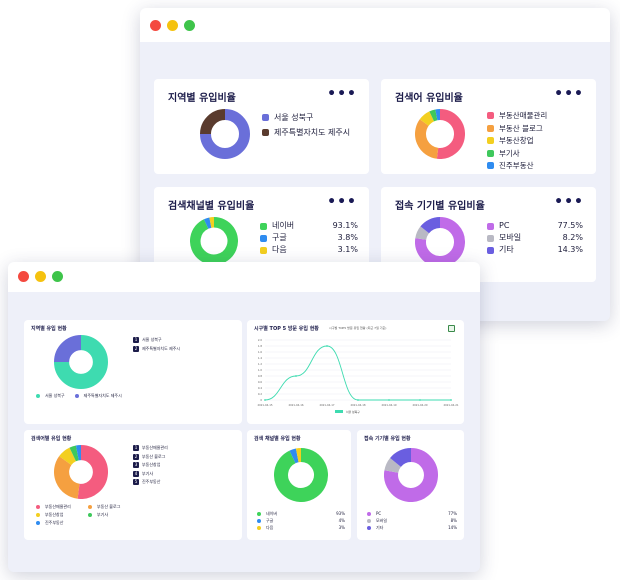  Describe the element at coordinates (150, 448) in the screenshot. I see `rank-item: 1 부동산매물관리` at that location.